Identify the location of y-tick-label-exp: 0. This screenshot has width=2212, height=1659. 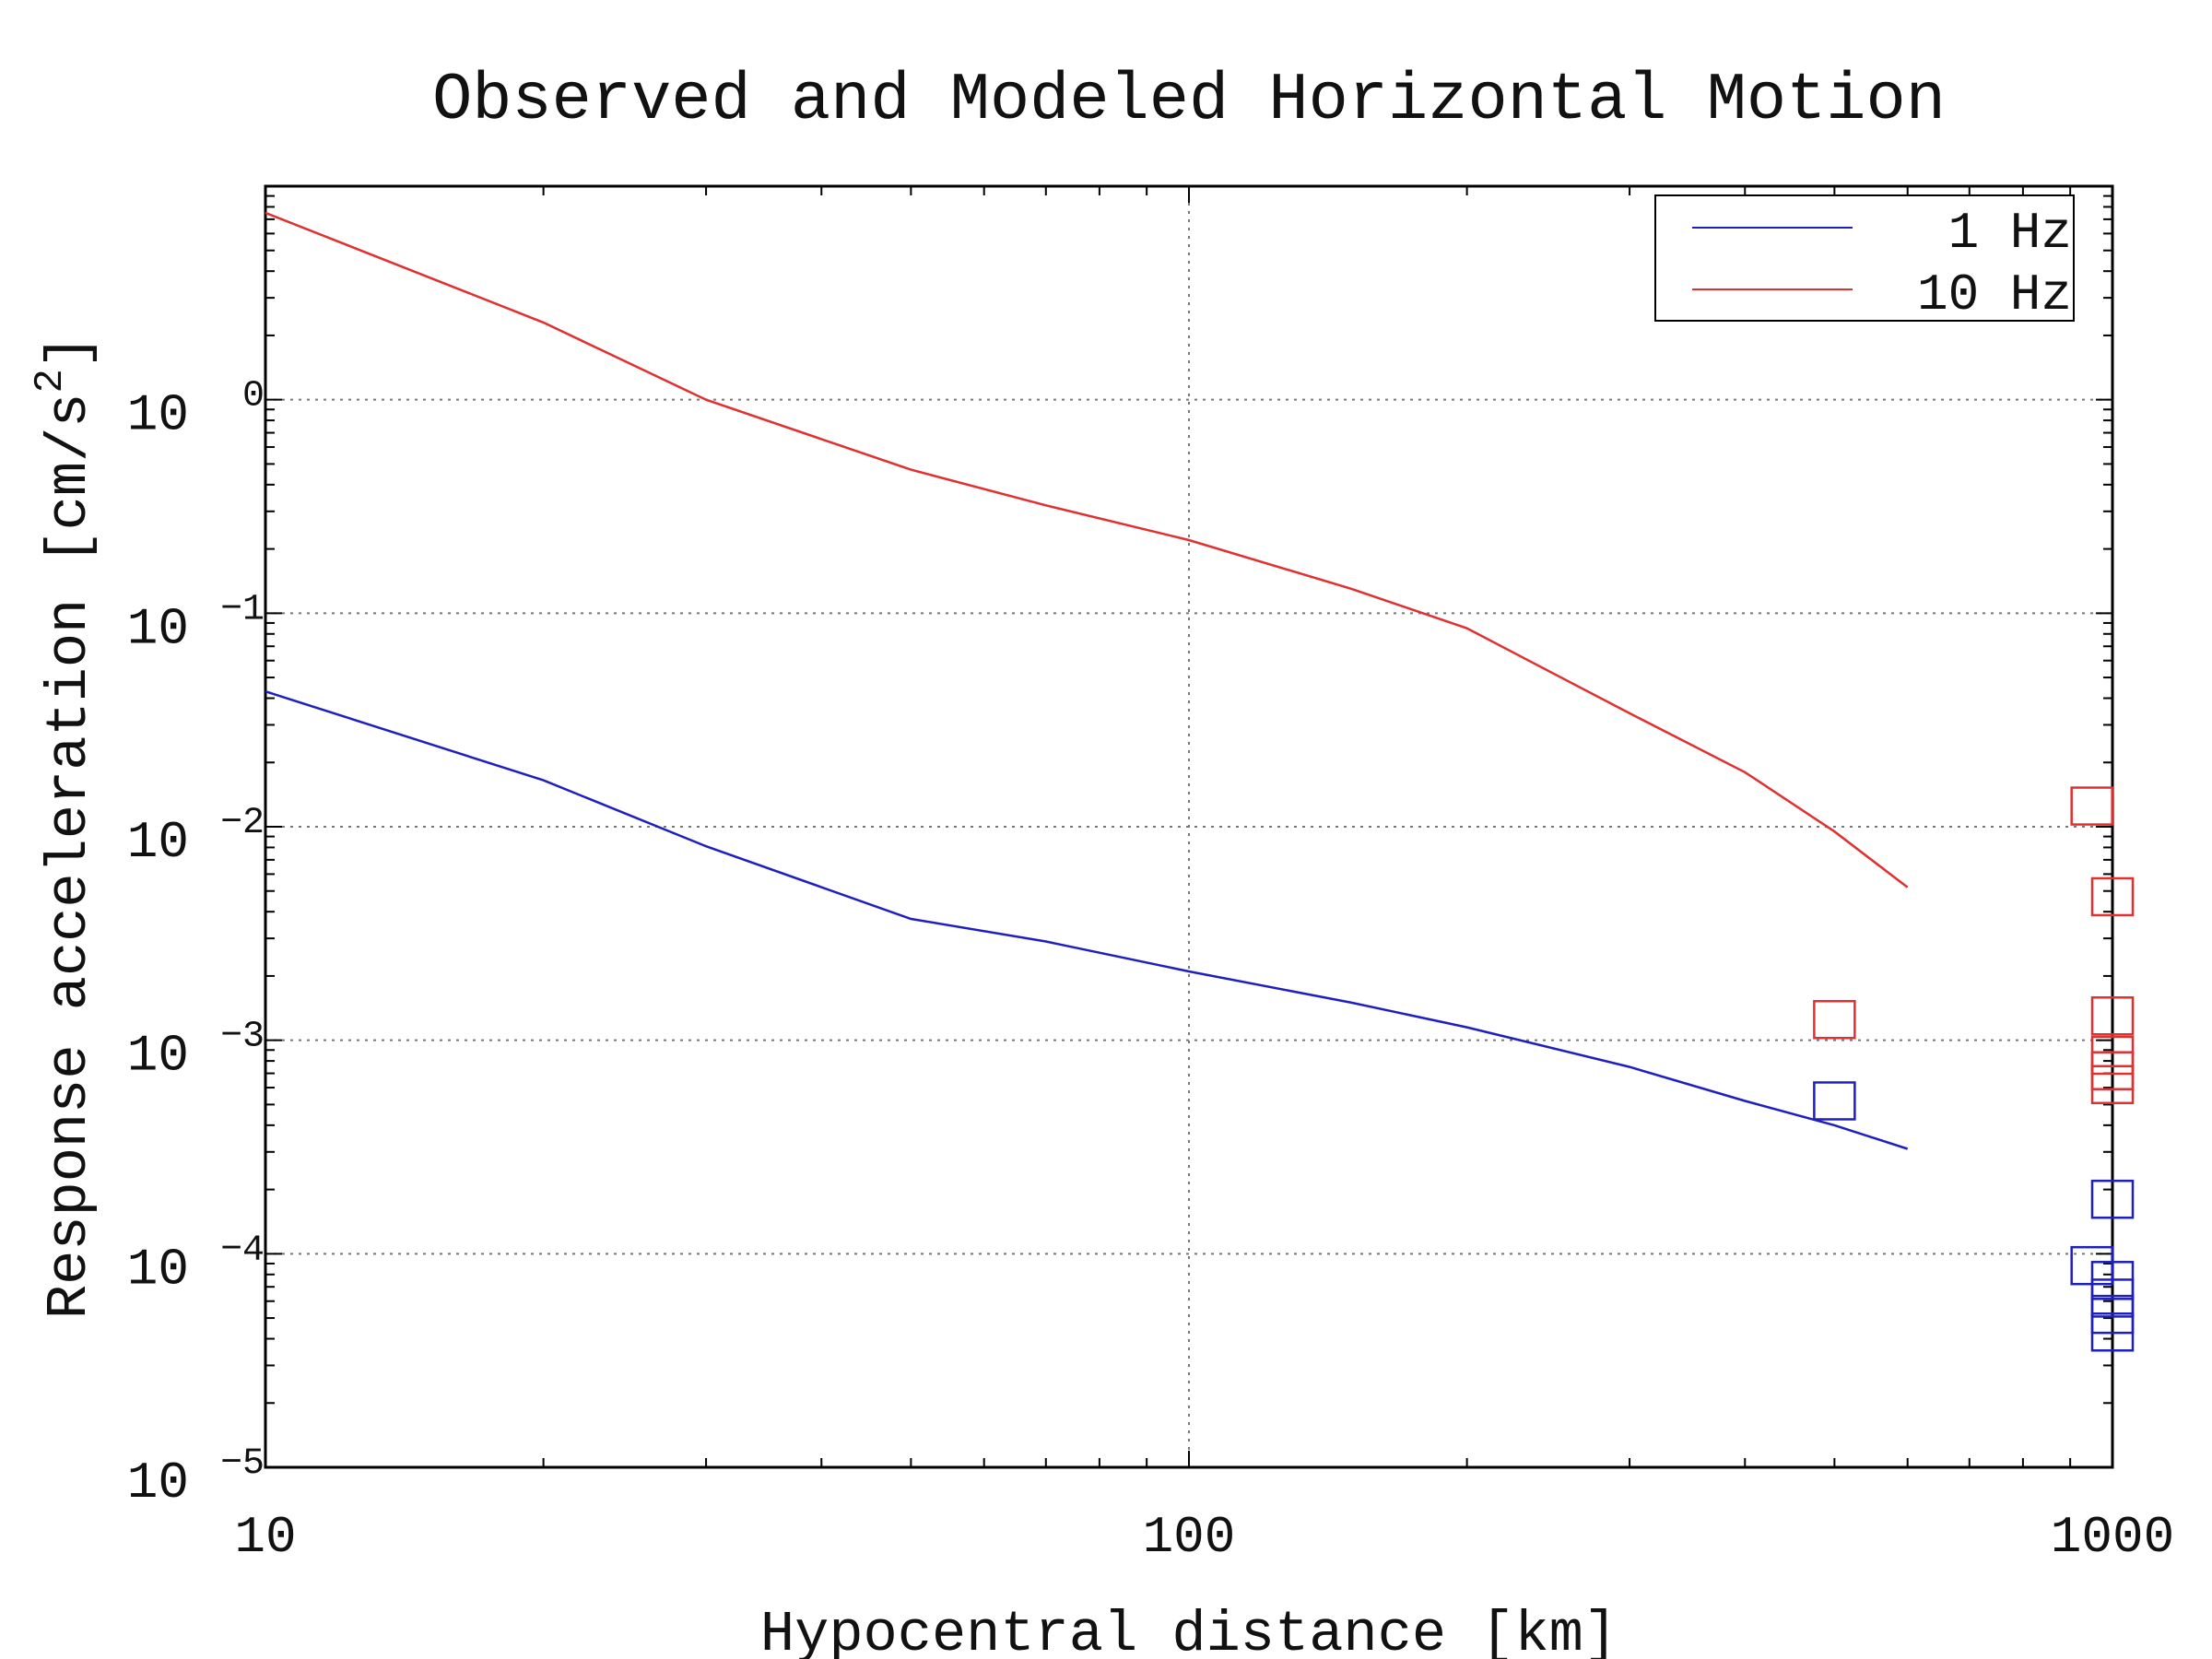
(253, 397).